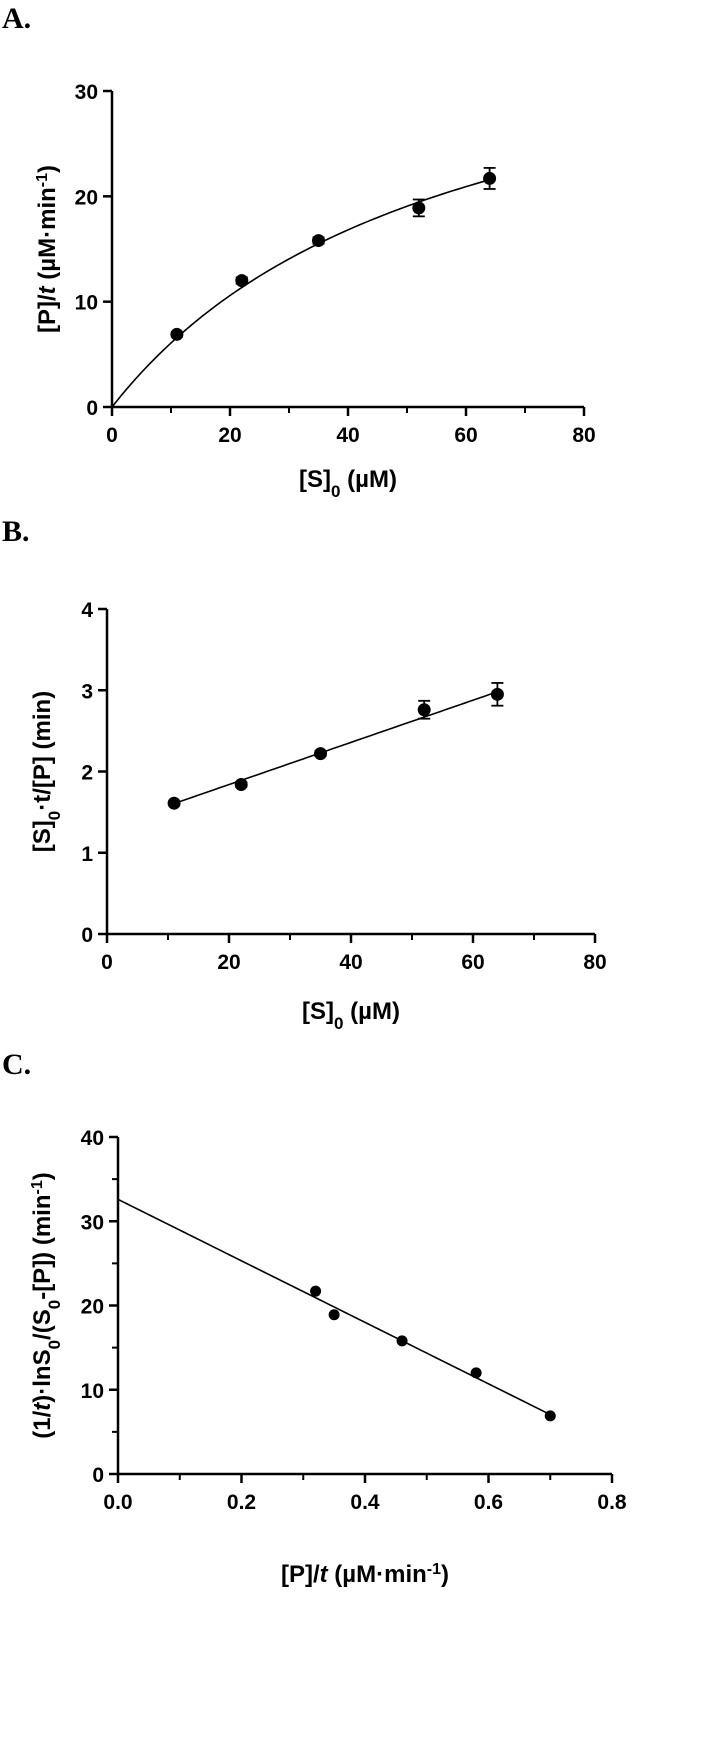 This screenshot has height=1764, width=709. What do you see at coordinates (92, 1140) in the screenshot?
I see `y-tick-label: 40` at bounding box center [92, 1140].